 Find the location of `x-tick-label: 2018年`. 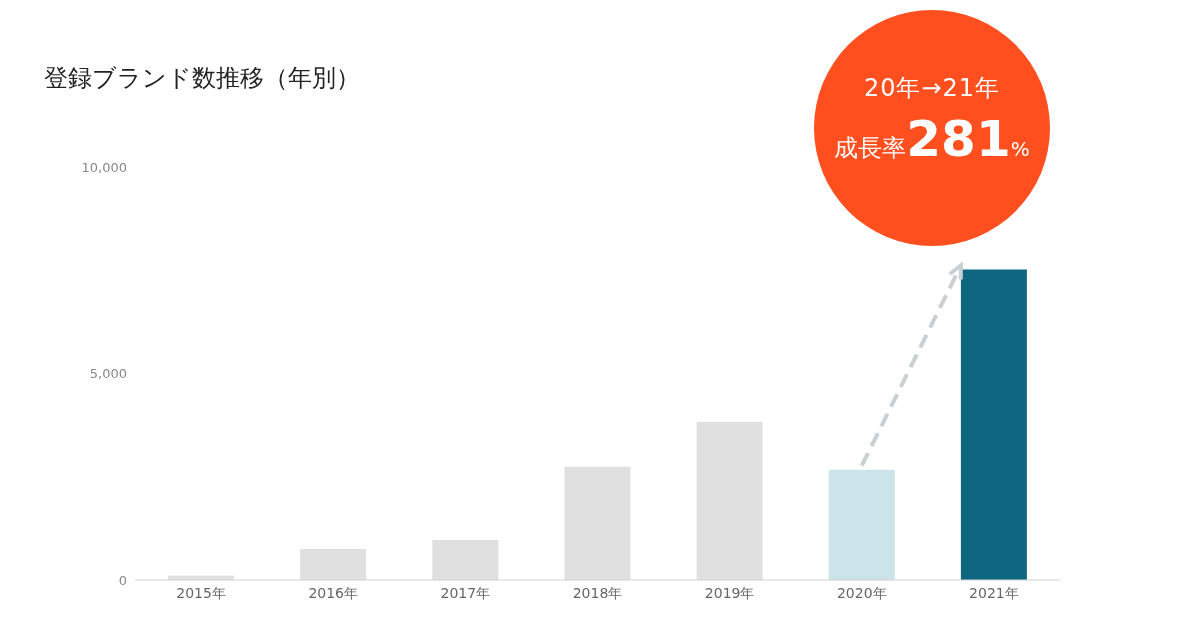

x-tick-label: 2018年 is located at coordinates (597, 592).